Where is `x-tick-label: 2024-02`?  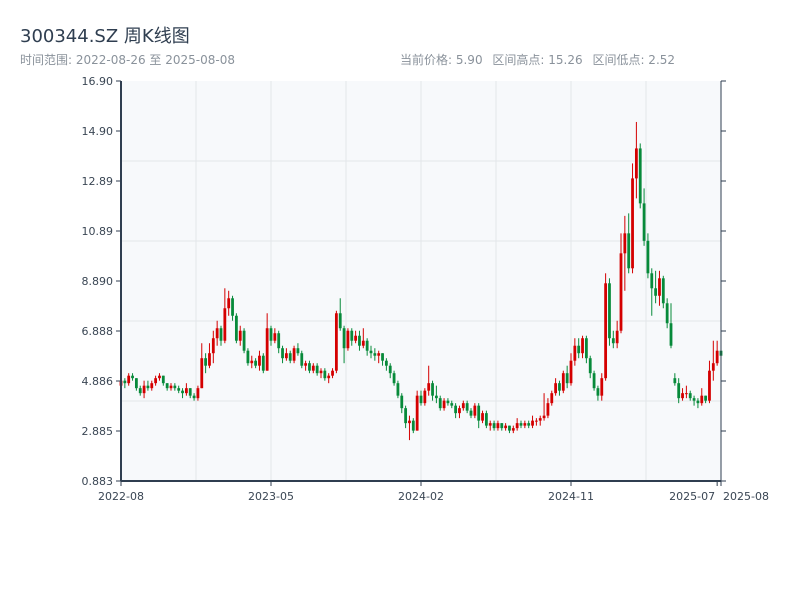
x-tick-label: 2024-02 is located at coordinates (421, 496).